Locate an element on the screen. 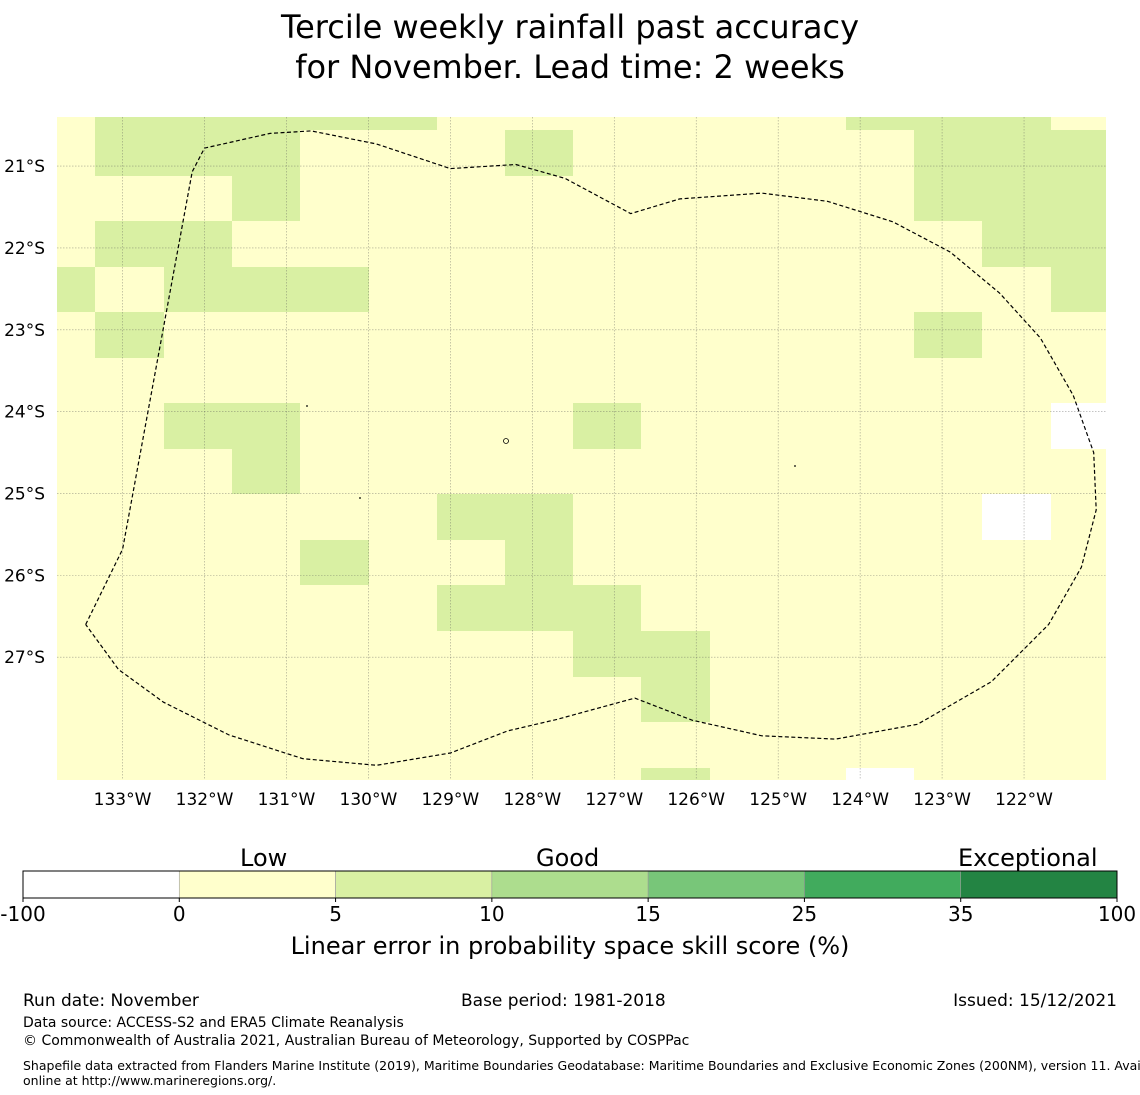 Image resolution: width=1140 pixels, height=1095 pixels. map-title-line-1: Tercile weekly rainfall past accuracy is located at coordinates (569, 27).